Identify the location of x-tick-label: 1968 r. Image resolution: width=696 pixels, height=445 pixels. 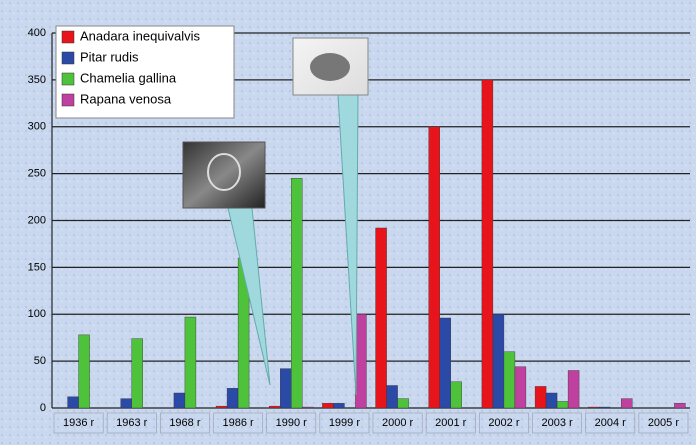
(185, 423).